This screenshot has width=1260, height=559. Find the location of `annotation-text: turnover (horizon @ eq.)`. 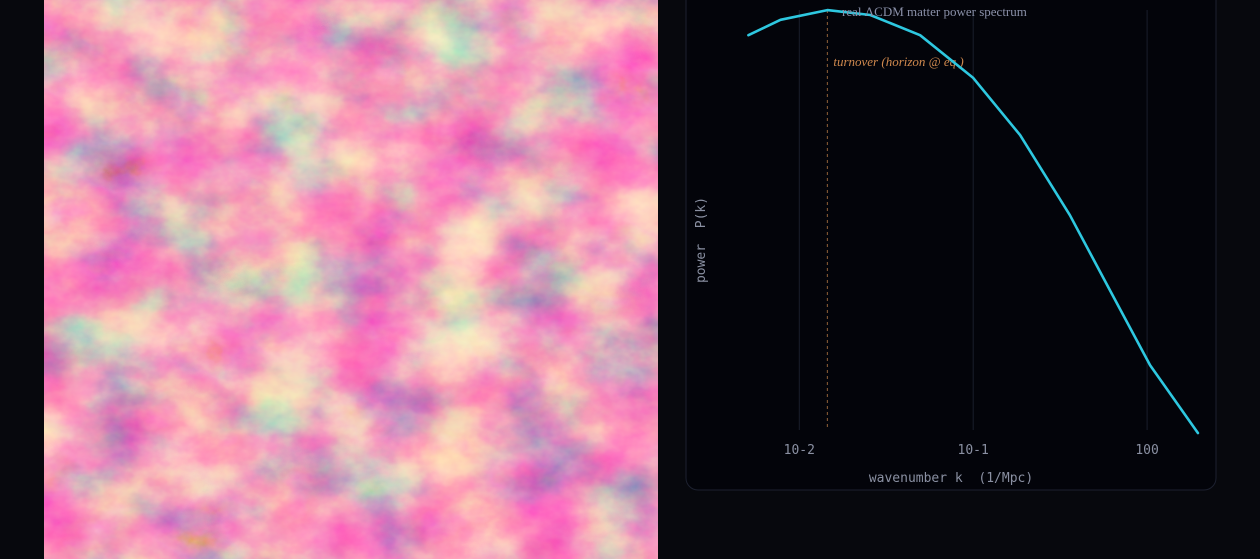

annotation-text: turnover (horizon @ eq.) is located at coordinates (898, 61).